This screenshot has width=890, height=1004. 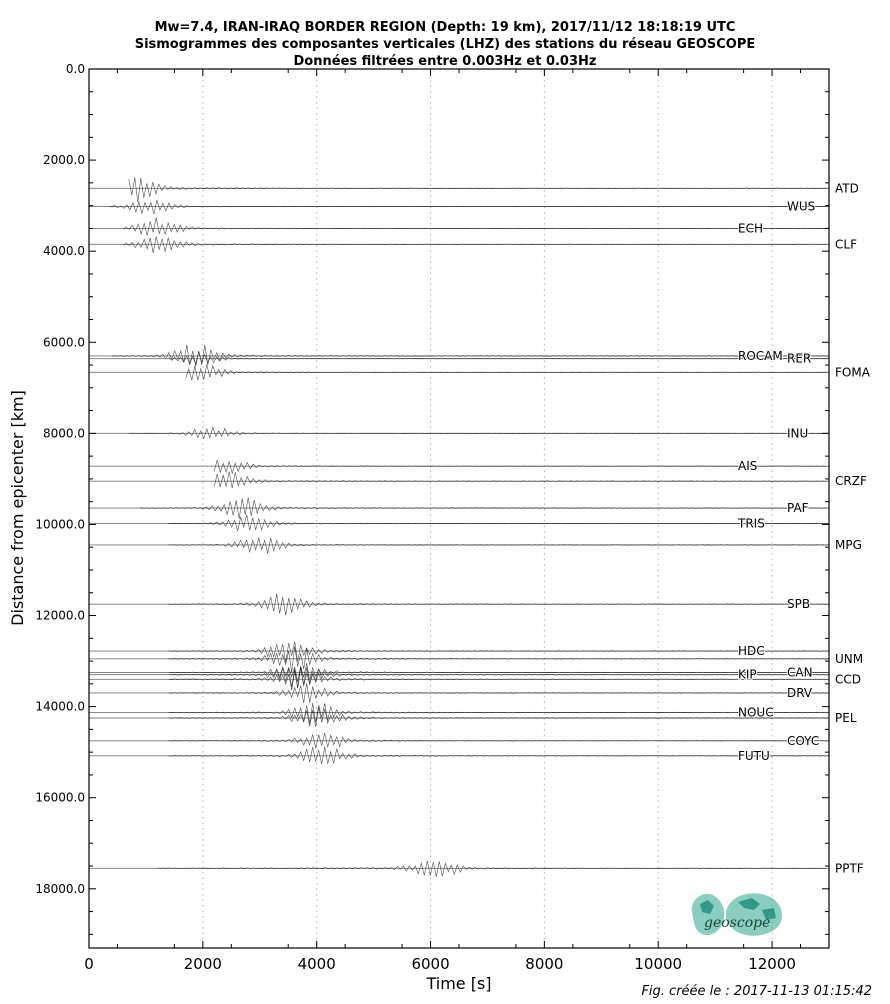 I want to click on station-label-tris: TRIS, so click(x=751, y=524).